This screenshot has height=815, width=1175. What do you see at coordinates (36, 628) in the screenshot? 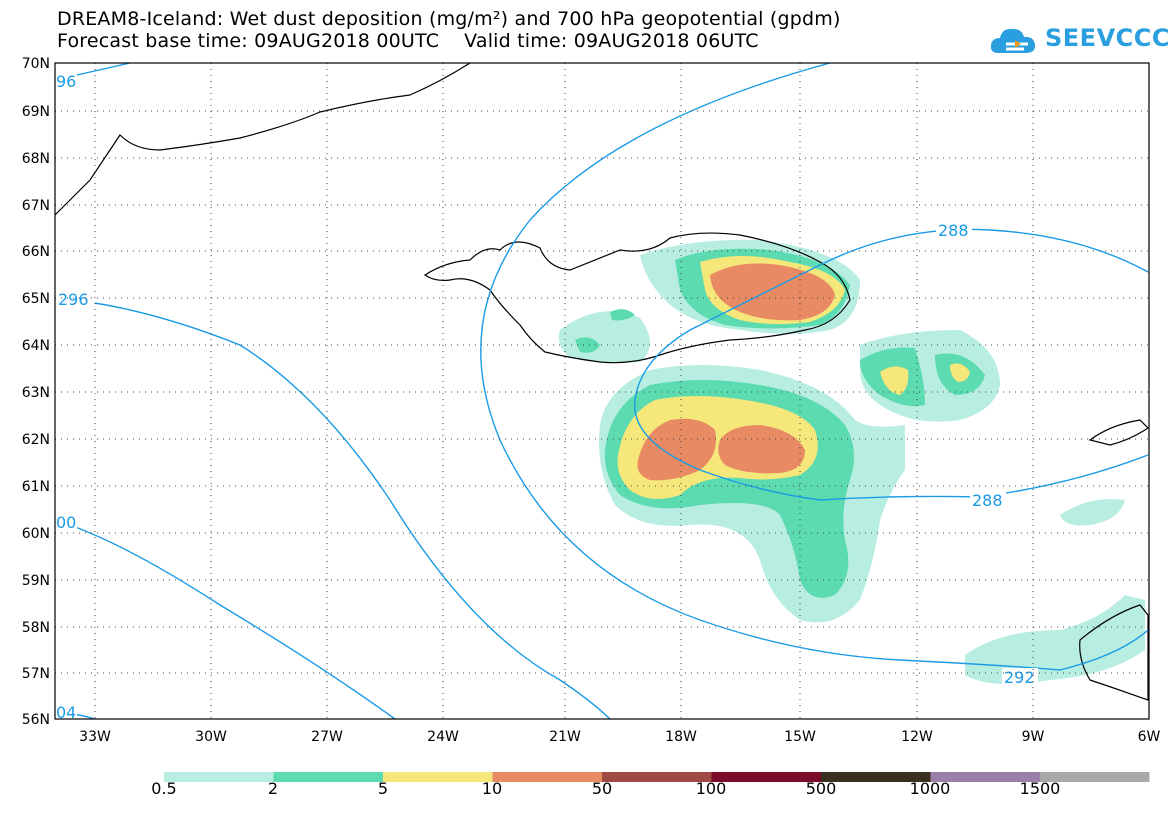
I see `lat-label: 58N` at bounding box center [36, 628].